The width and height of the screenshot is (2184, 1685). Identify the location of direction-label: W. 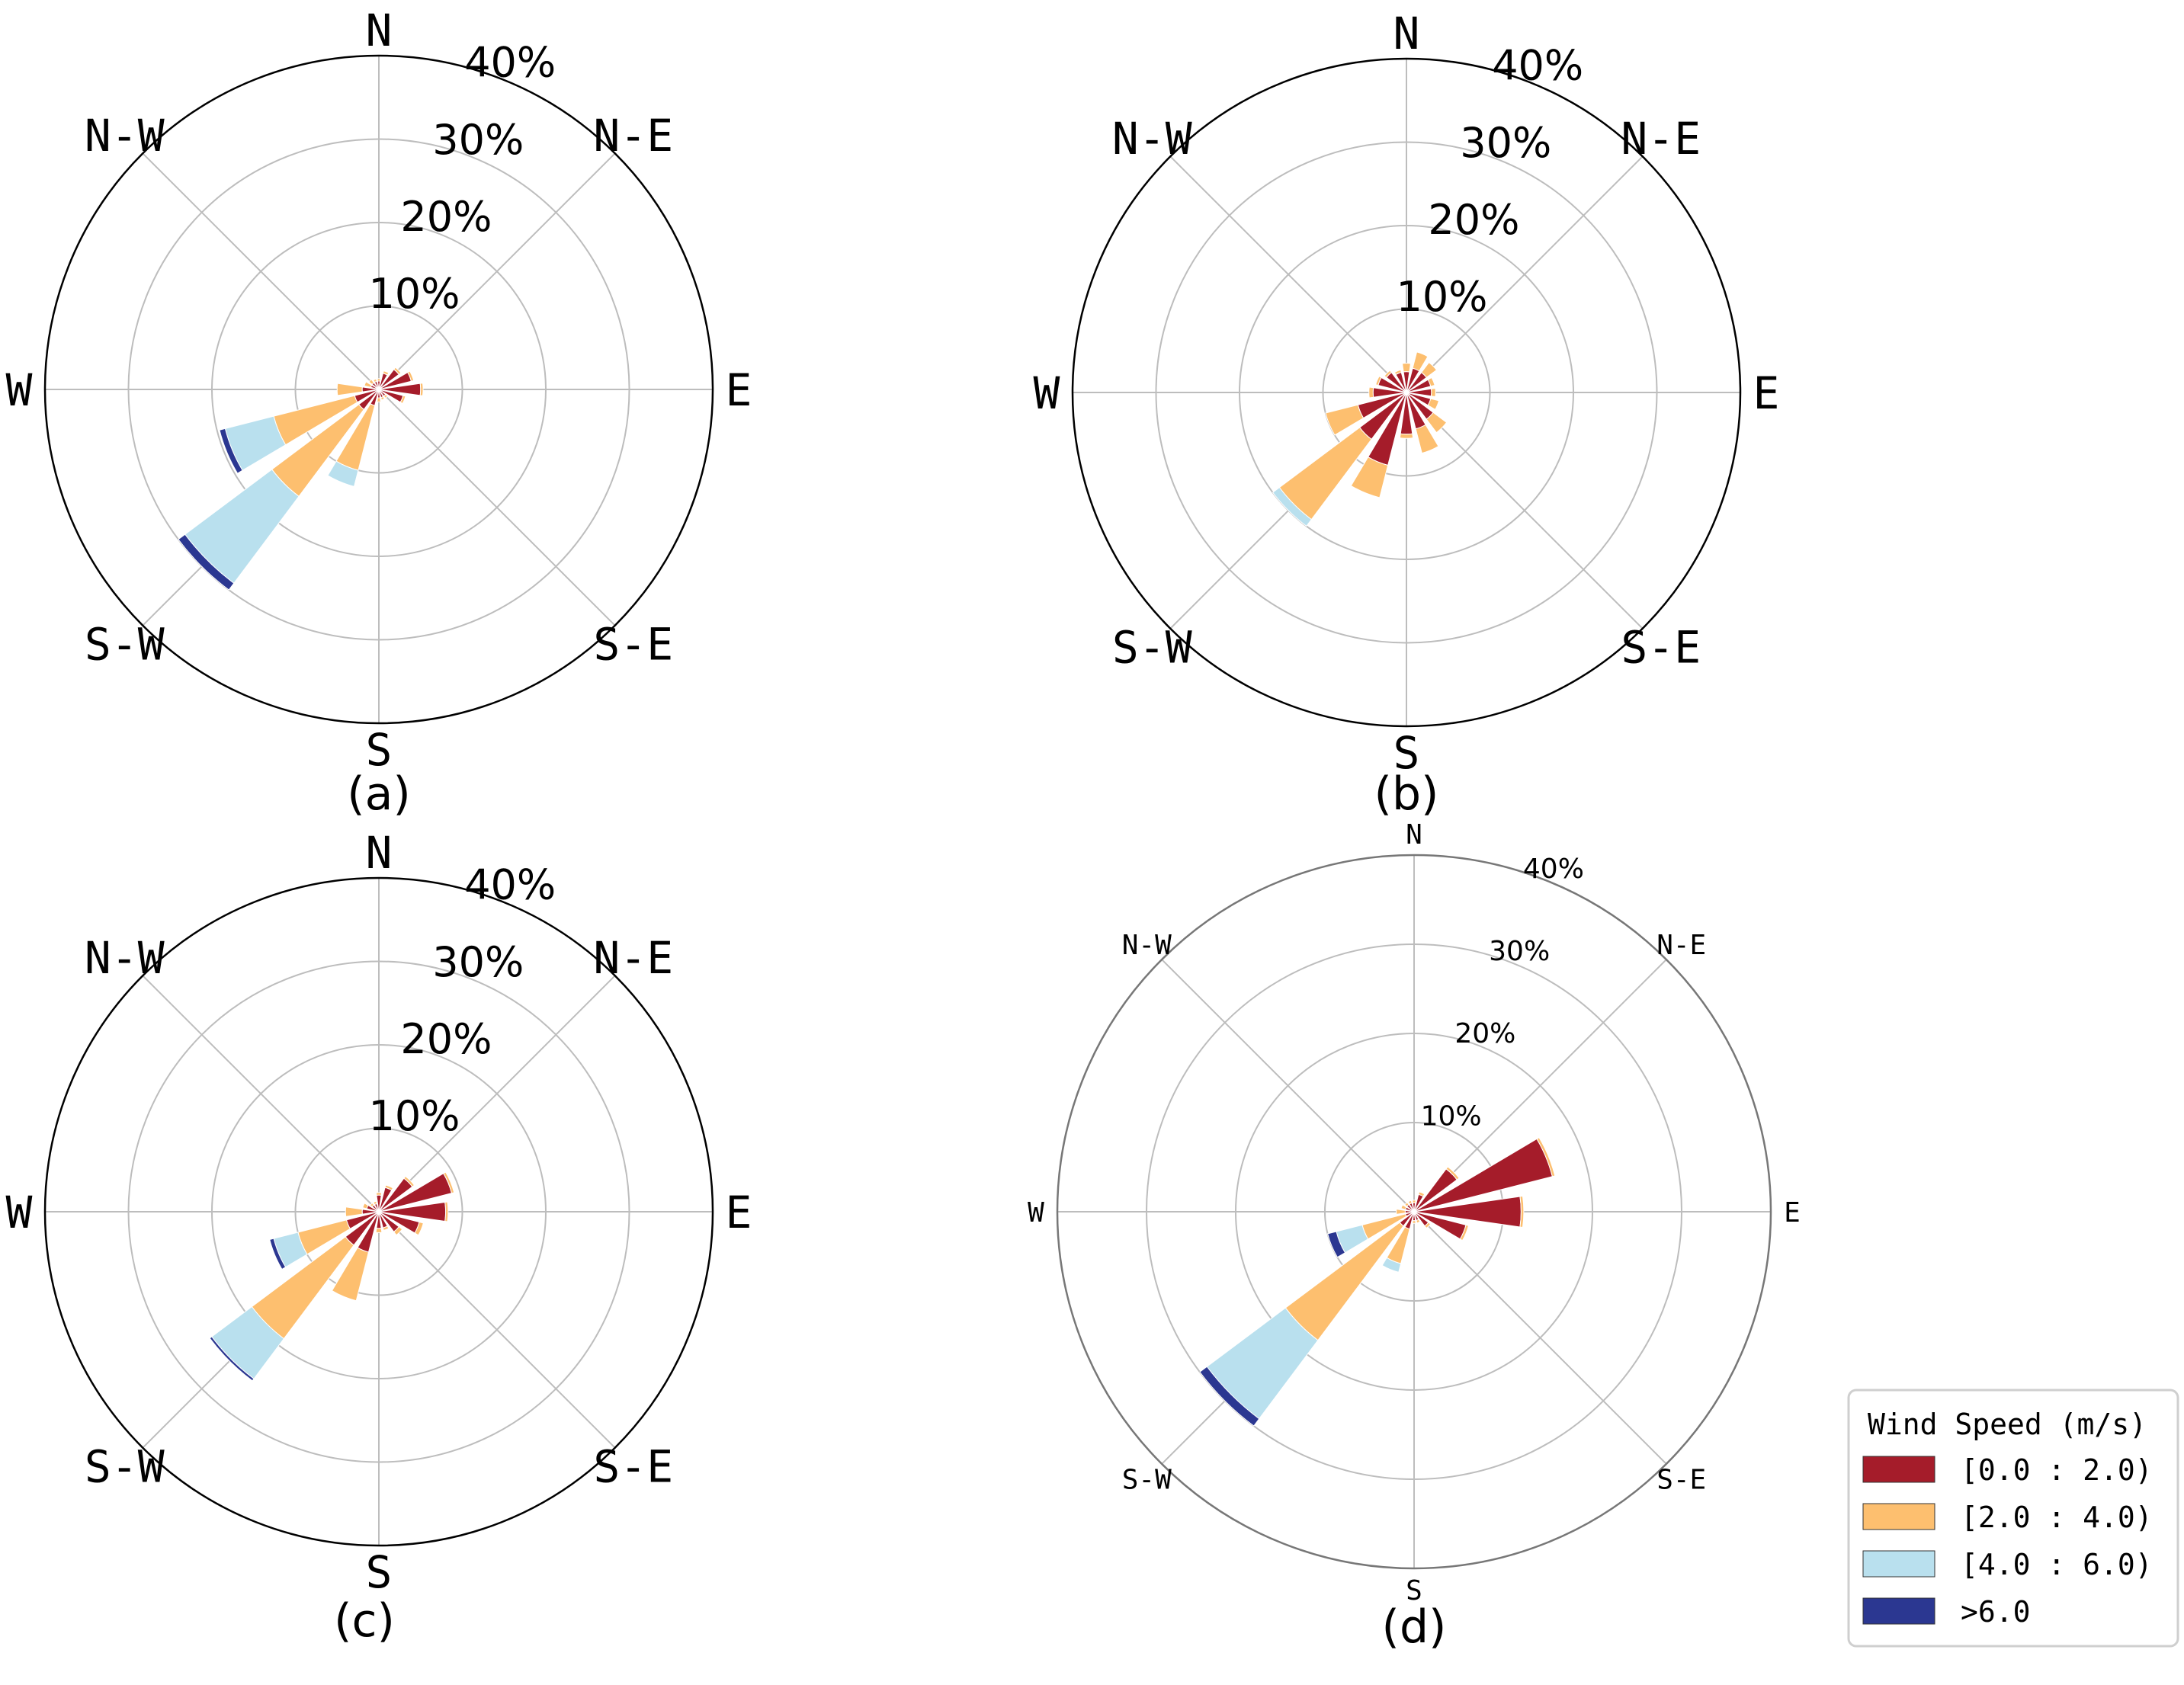
(19, 1212).